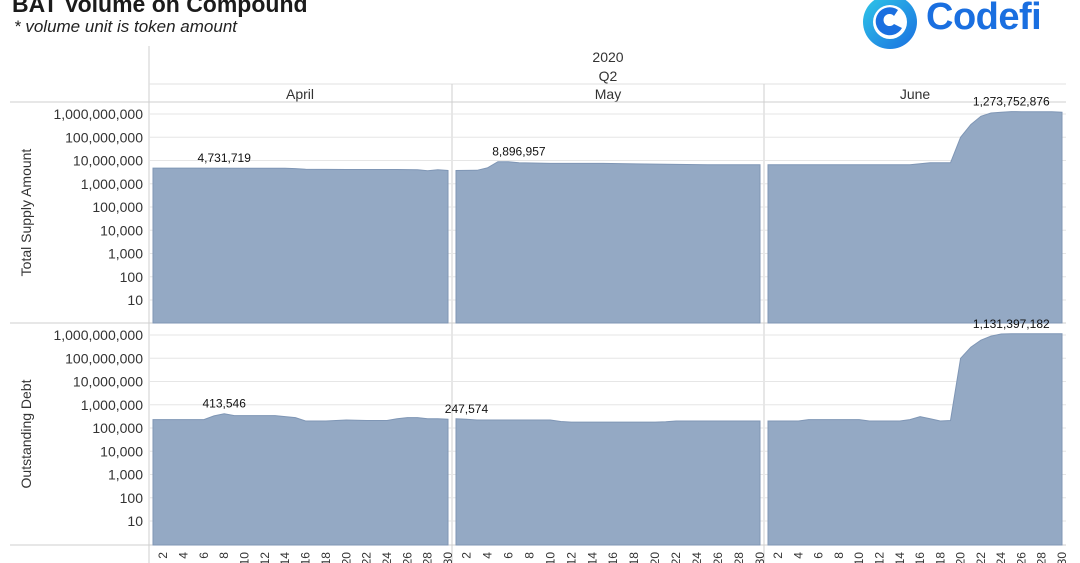  Describe the element at coordinates (1011, 324) in the screenshot. I see `data-label: 1,131,397,182` at that location.